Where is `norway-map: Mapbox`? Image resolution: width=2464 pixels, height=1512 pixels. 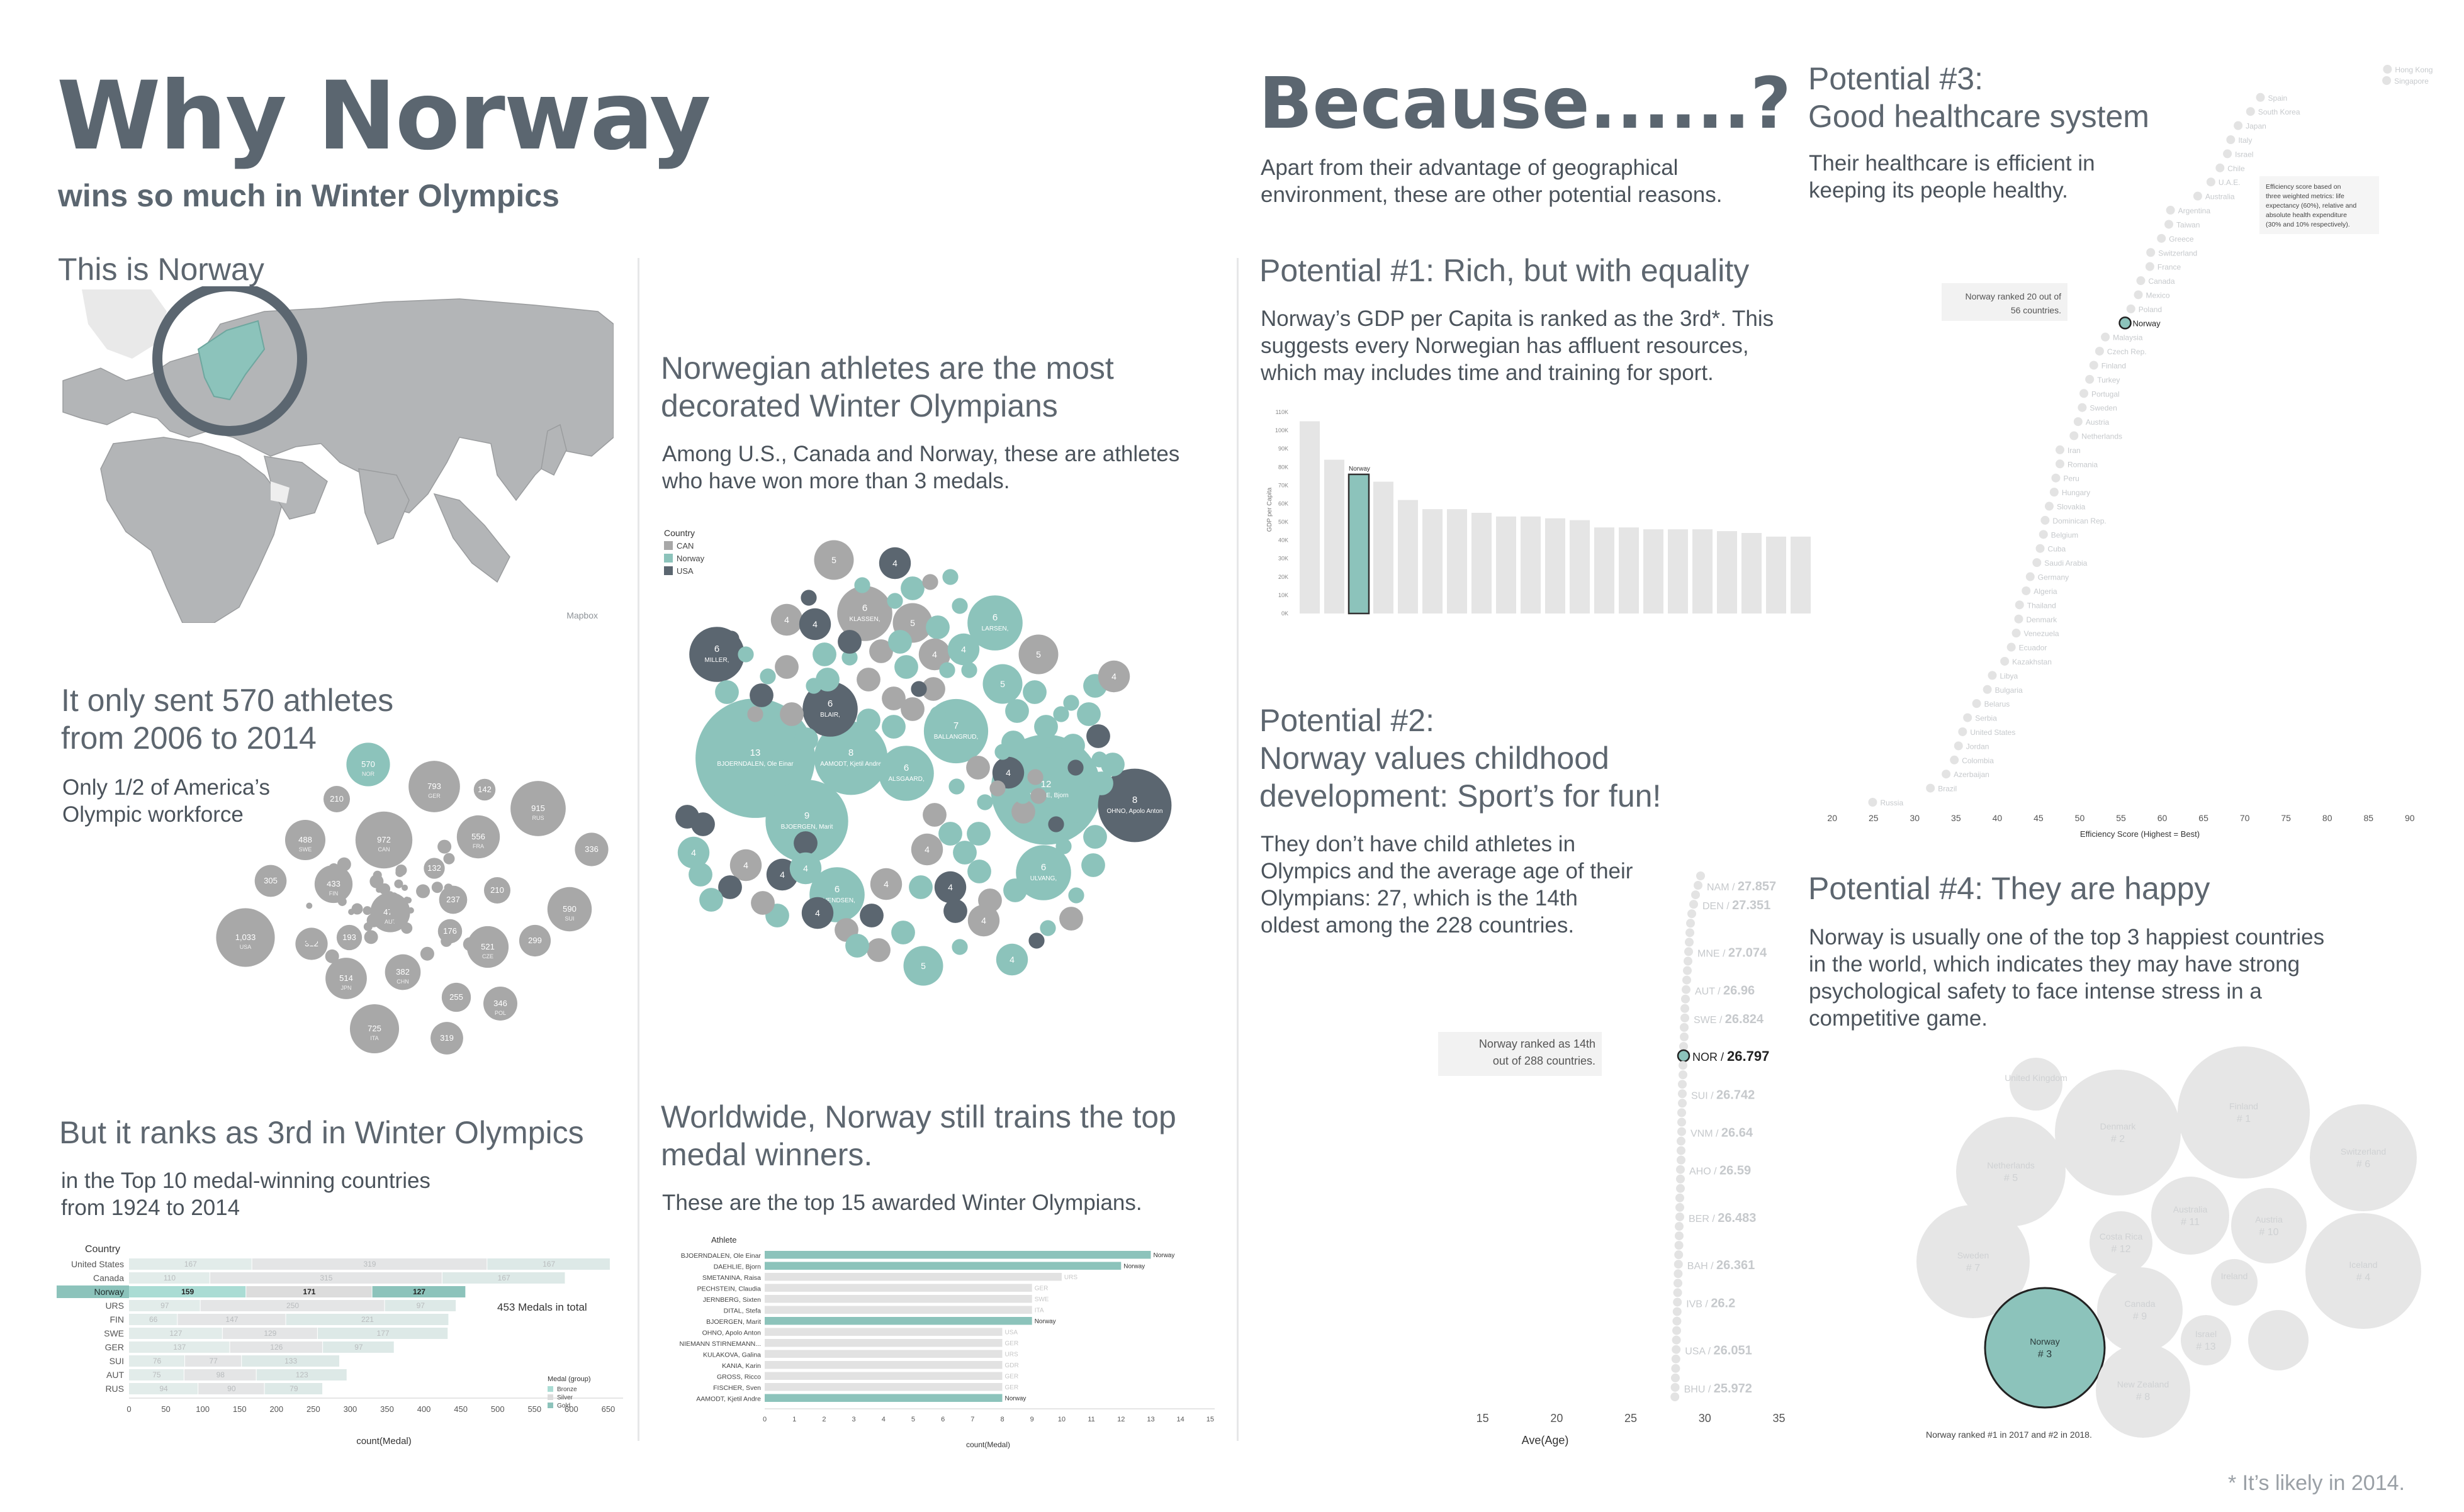
norway-map: Mapbox is located at coordinates (335, 454).